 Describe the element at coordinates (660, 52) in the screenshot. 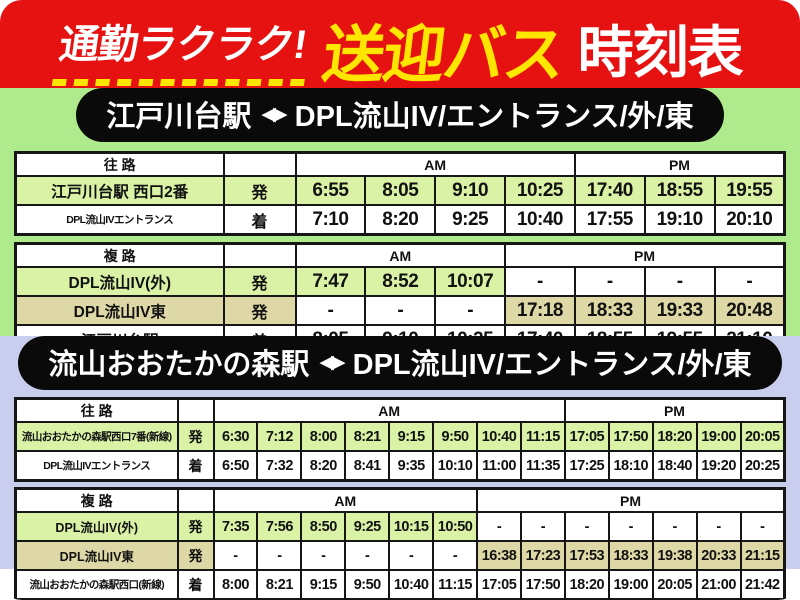

I see `title-timetable: 時刻表` at that location.